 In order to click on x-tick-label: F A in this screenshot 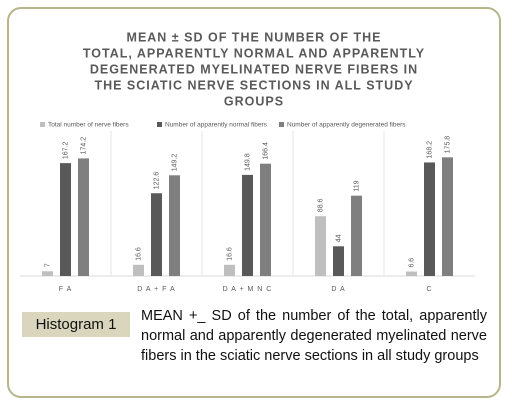, I will do `click(66, 289)`.